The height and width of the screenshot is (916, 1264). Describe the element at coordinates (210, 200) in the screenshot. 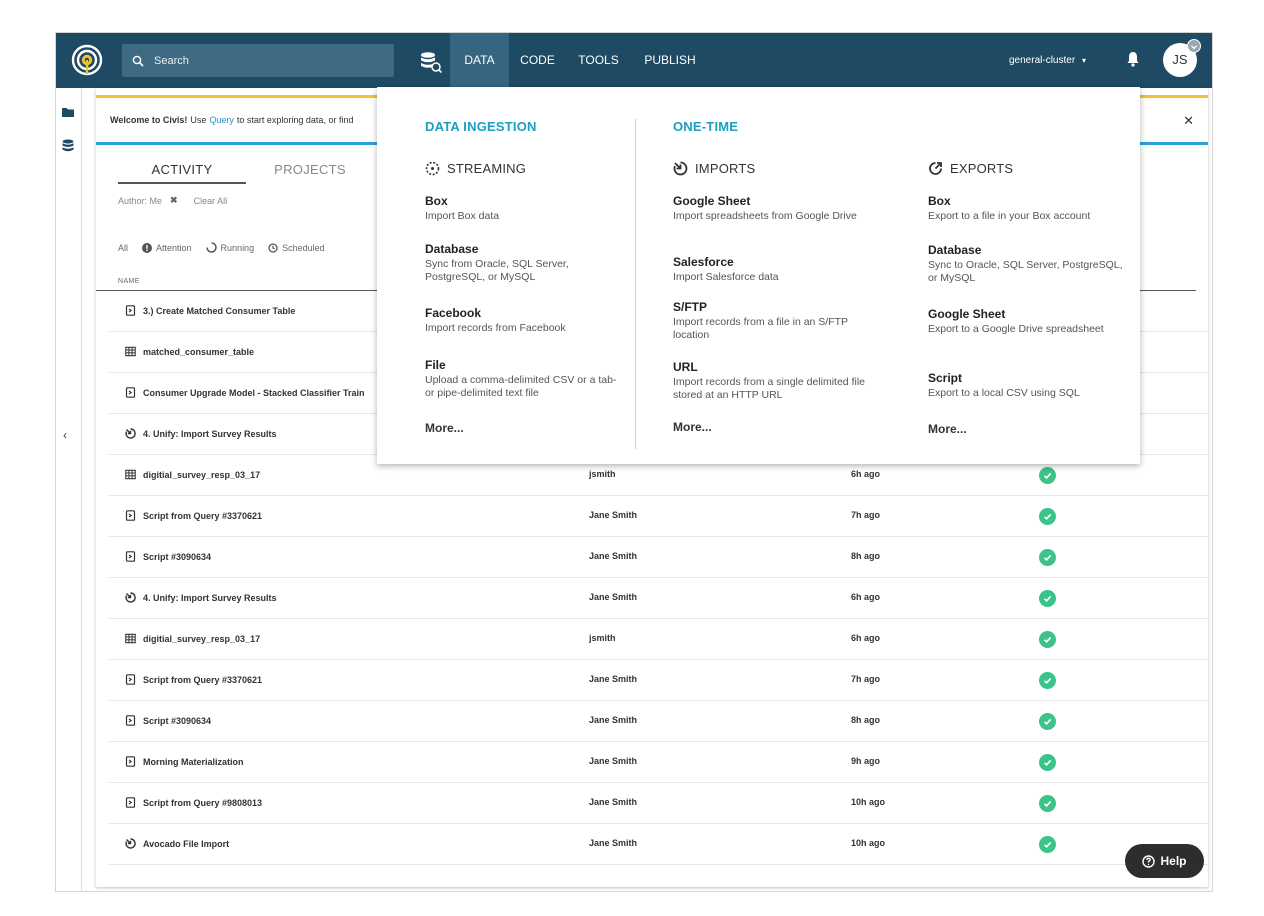

I see `clear-all-link: Clear All` at that location.